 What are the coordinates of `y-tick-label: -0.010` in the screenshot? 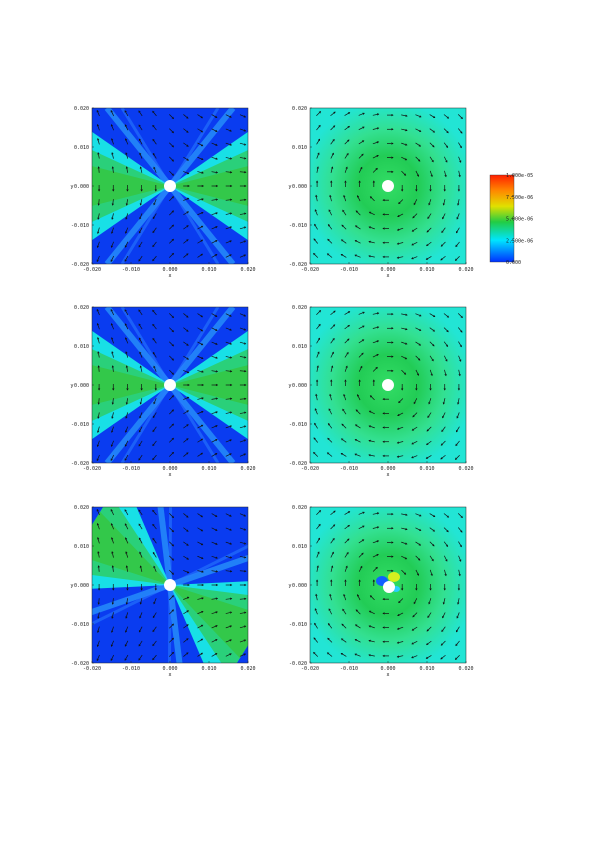 It's located at (80, 625).